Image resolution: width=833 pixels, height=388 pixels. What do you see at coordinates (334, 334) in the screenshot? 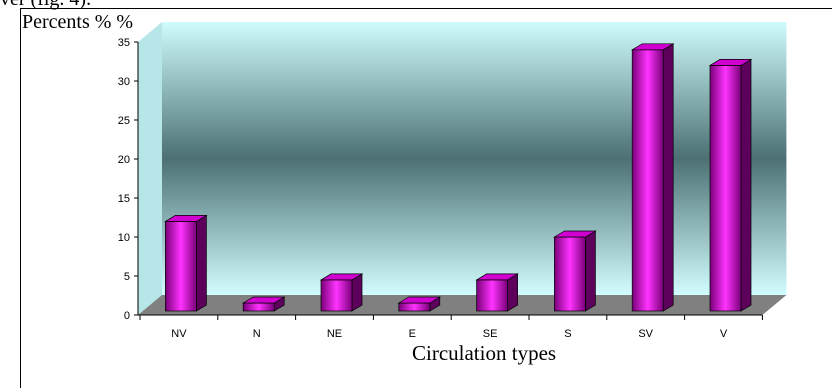
I see `x-tick-label: NE` at bounding box center [334, 334].